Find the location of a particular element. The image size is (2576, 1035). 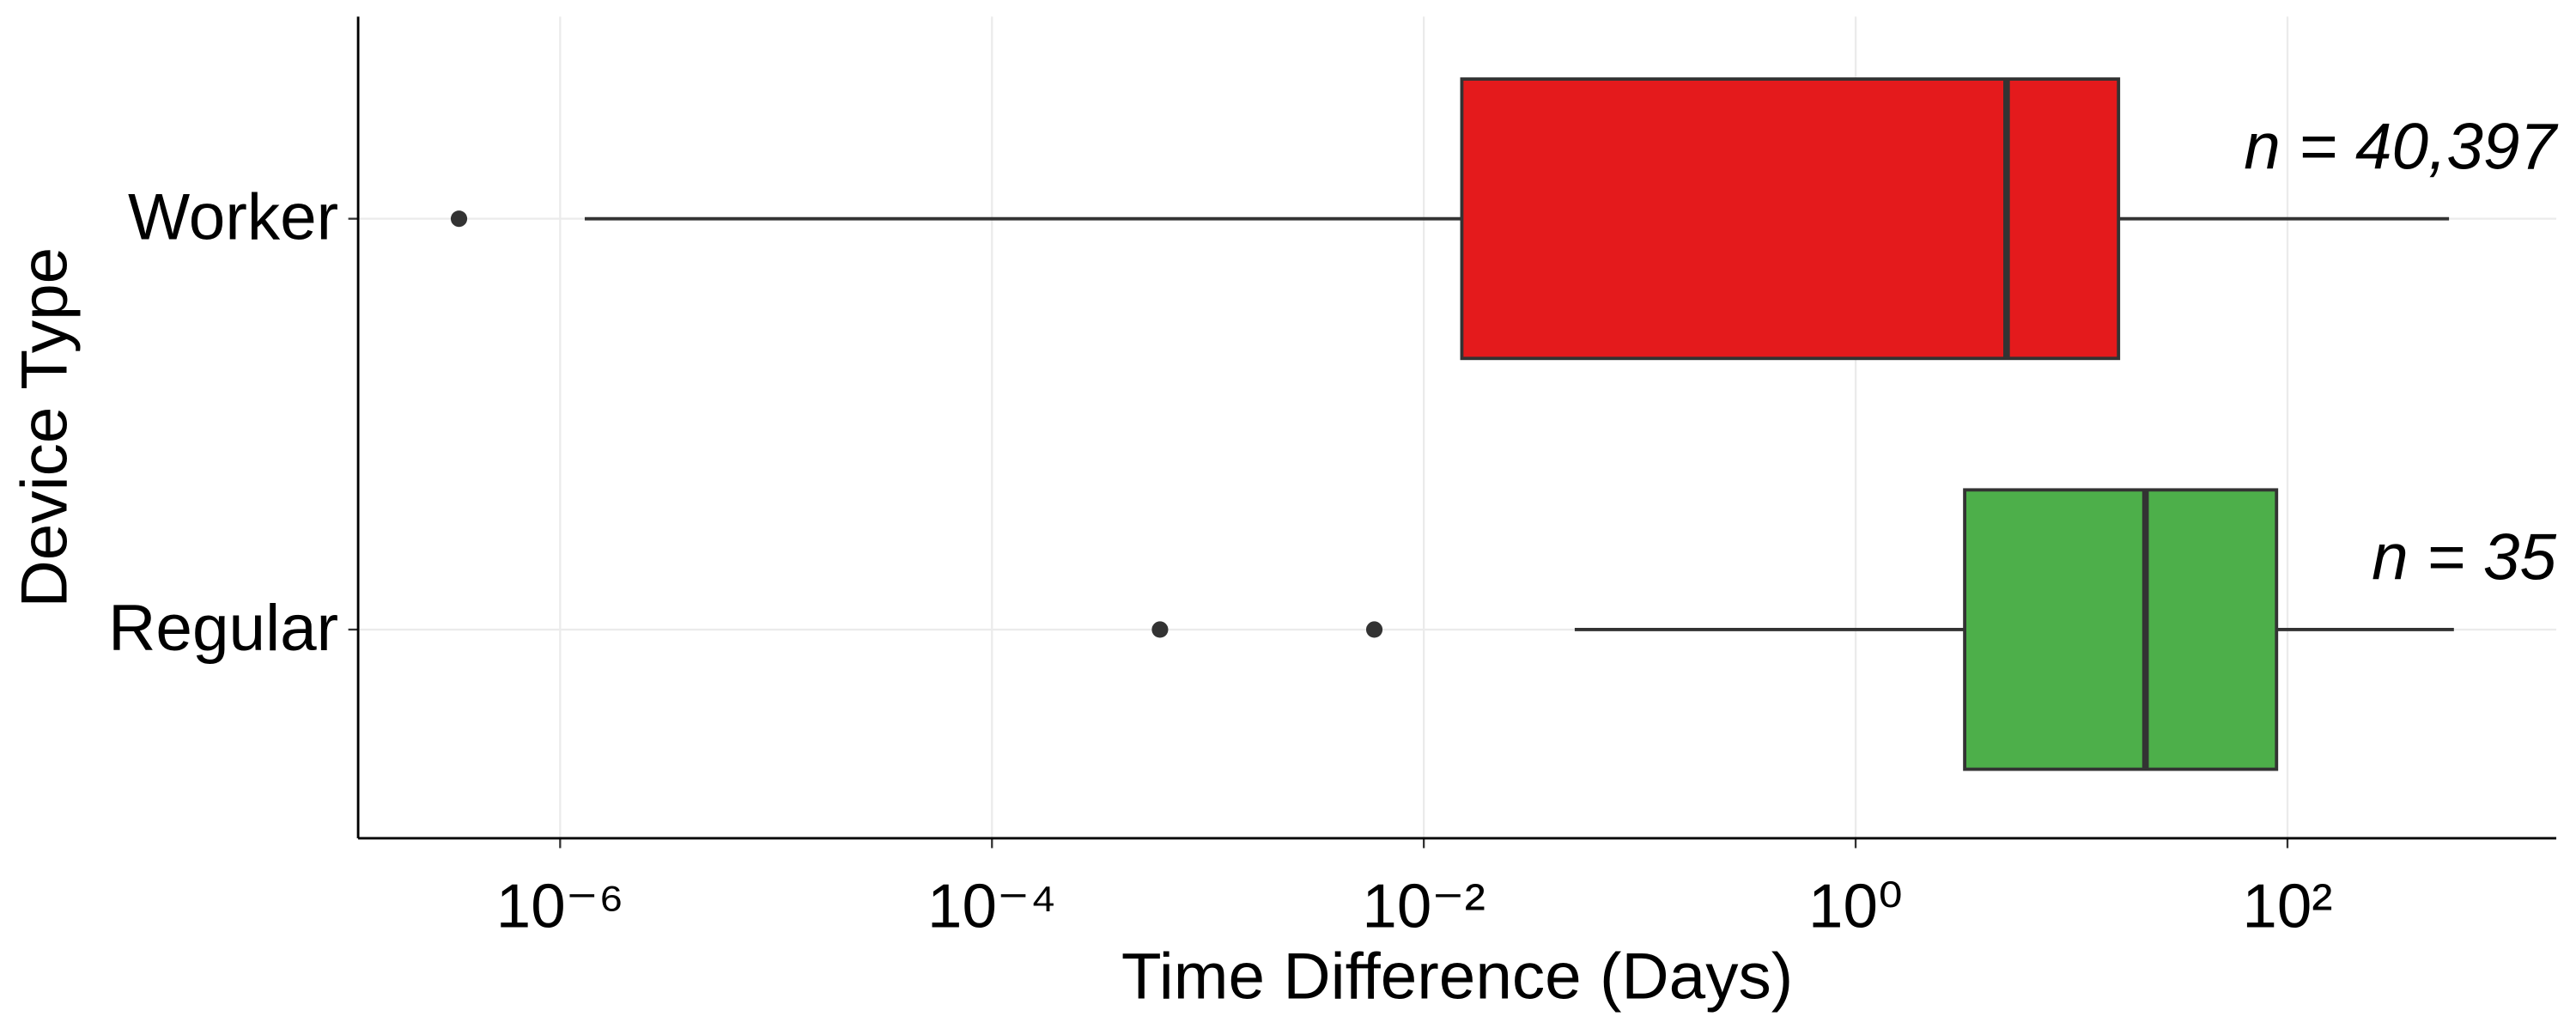

annotation: n = 40,397 is located at coordinates (2401, 146).